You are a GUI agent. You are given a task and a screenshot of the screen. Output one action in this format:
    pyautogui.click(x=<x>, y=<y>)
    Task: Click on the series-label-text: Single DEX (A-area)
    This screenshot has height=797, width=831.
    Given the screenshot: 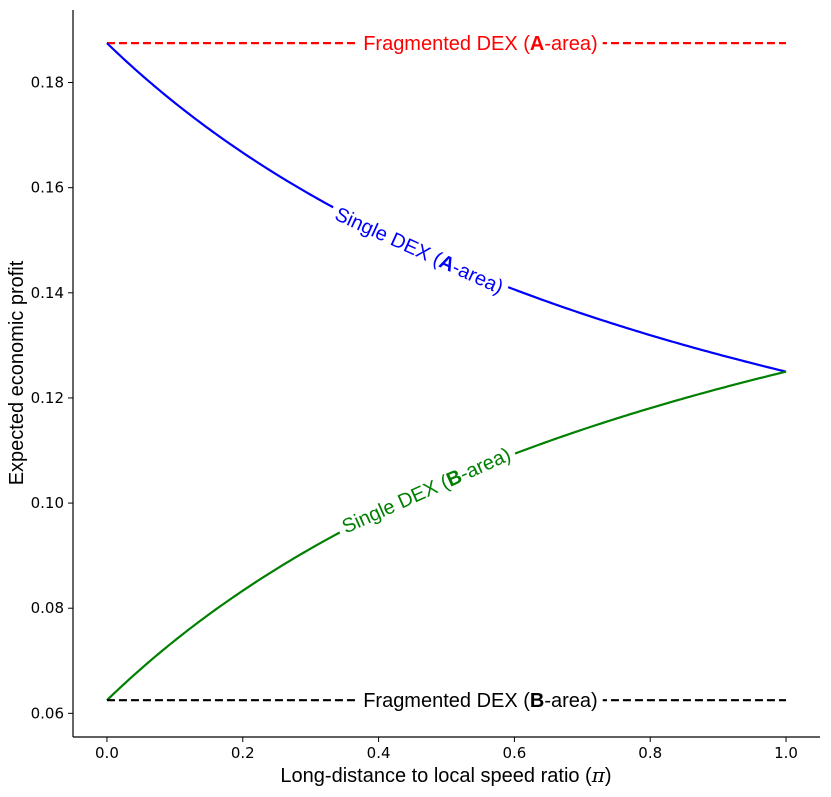 What is the action you would take?
    pyautogui.click(x=418, y=250)
    